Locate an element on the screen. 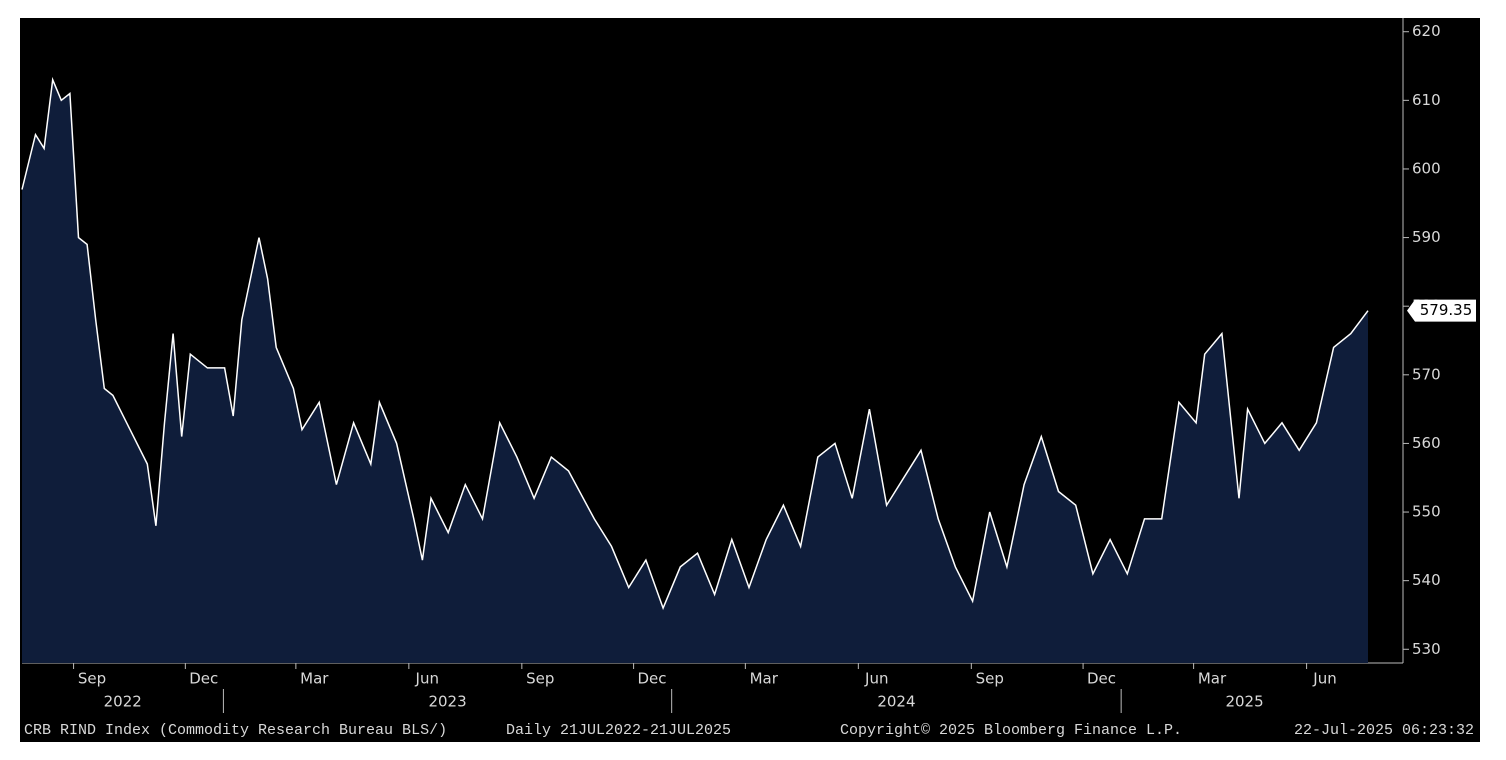 Image resolution: width=1506 pixels, height=760 pixels. y-tick-label: 570 is located at coordinates (1426, 374).